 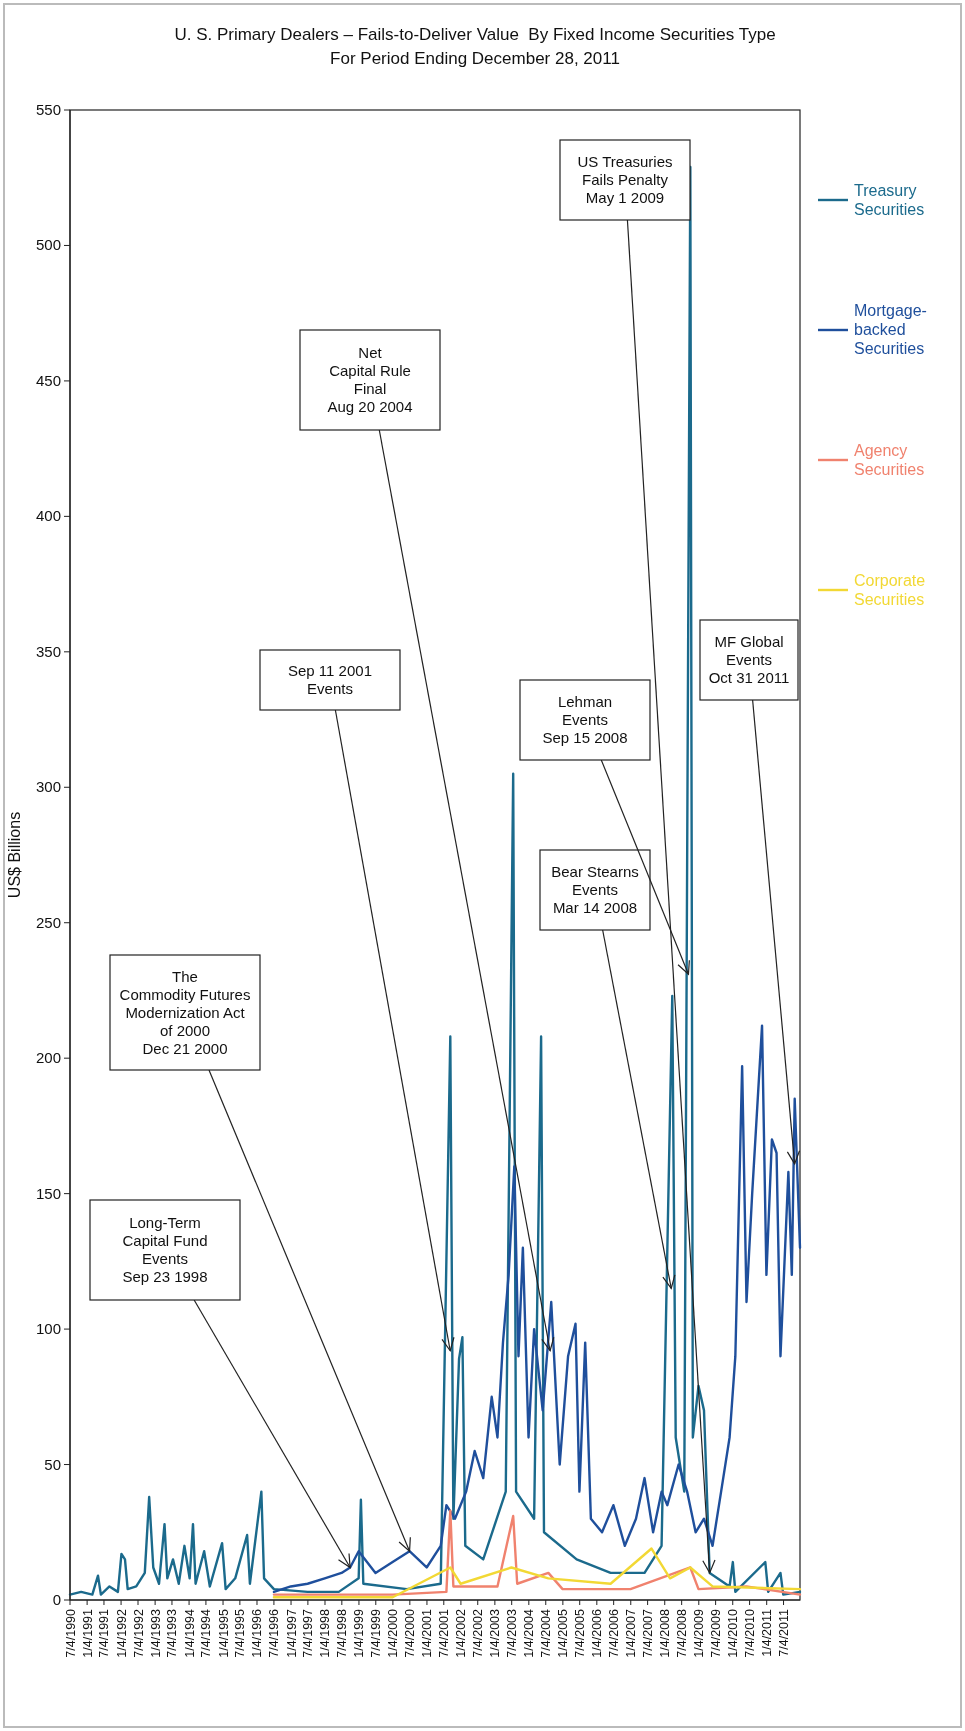 What do you see at coordinates (48, 1193) in the screenshot?
I see `y-tick-label: 150` at bounding box center [48, 1193].